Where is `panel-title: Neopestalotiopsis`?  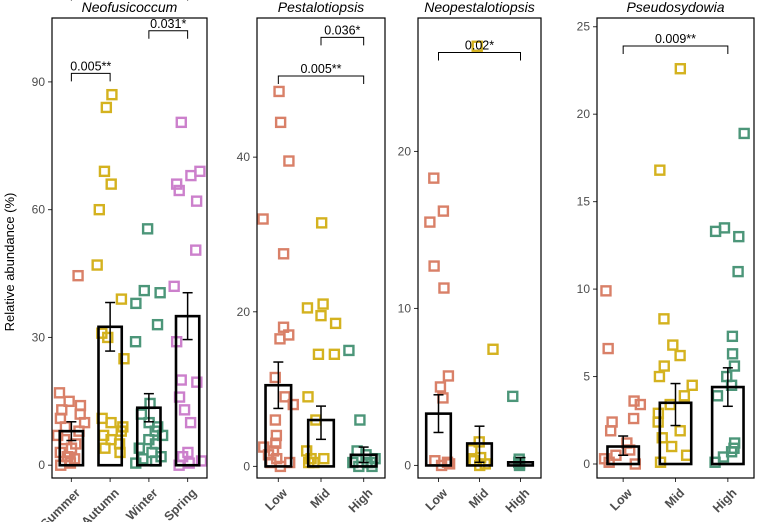 panel-title: Neopestalotiopsis is located at coordinates (479, 7).